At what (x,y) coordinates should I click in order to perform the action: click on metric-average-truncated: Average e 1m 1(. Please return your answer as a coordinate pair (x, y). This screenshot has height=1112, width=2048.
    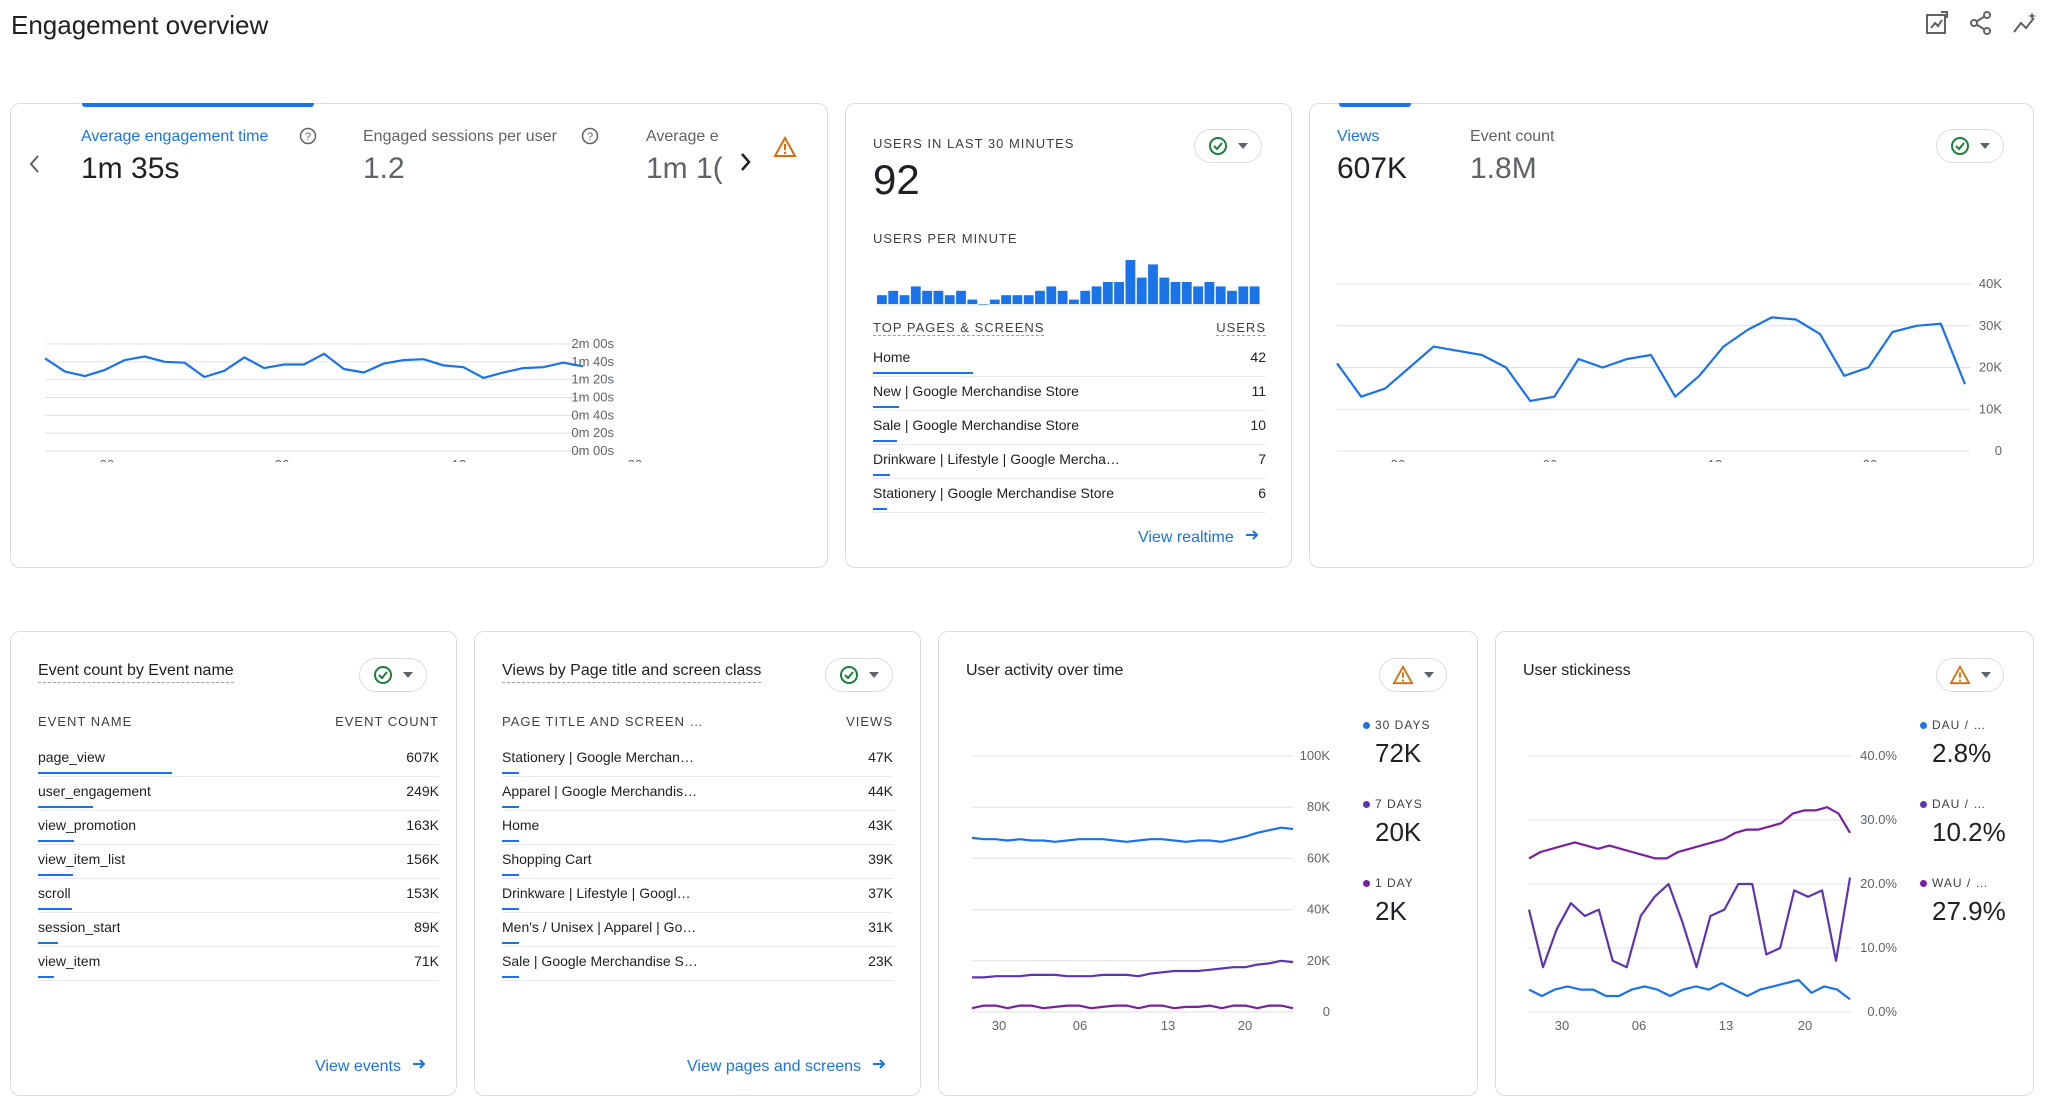
    Looking at the image, I should click on (687, 163).